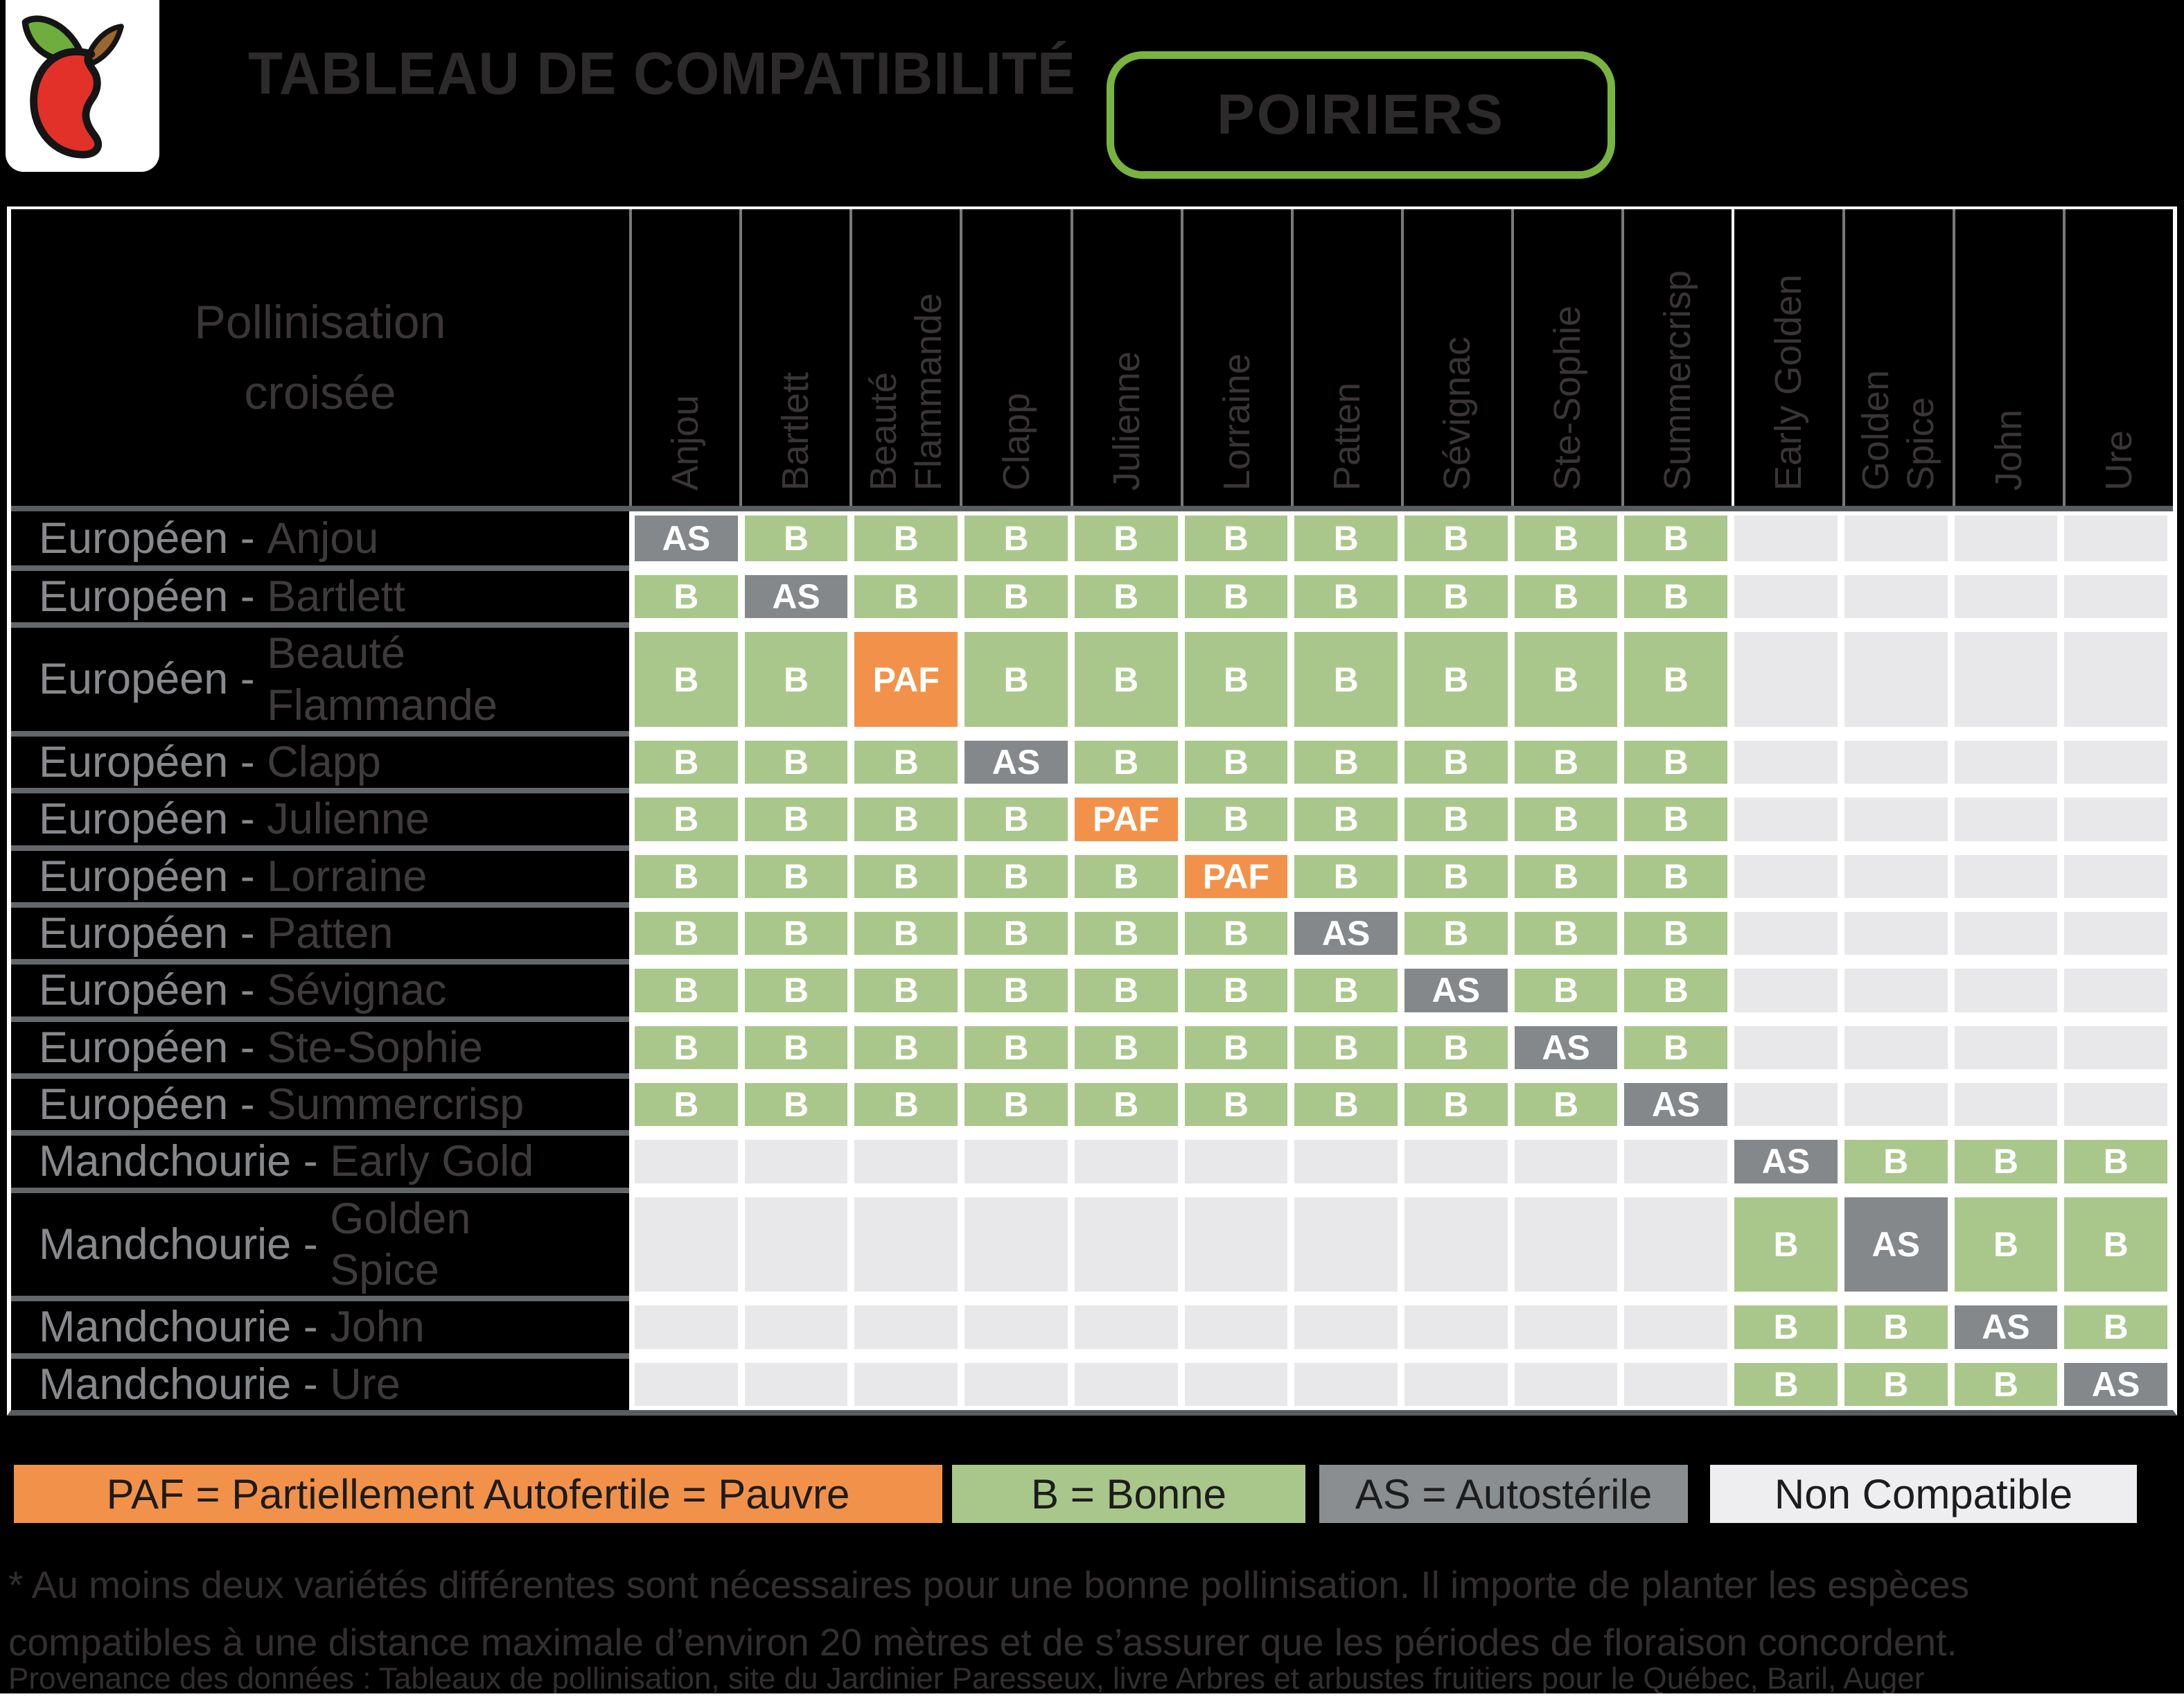 The width and height of the screenshot is (2184, 1699). What do you see at coordinates (1125, 357) in the screenshot?
I see `column-header-julienne: Julienne` at bounding box center [1125, 357].